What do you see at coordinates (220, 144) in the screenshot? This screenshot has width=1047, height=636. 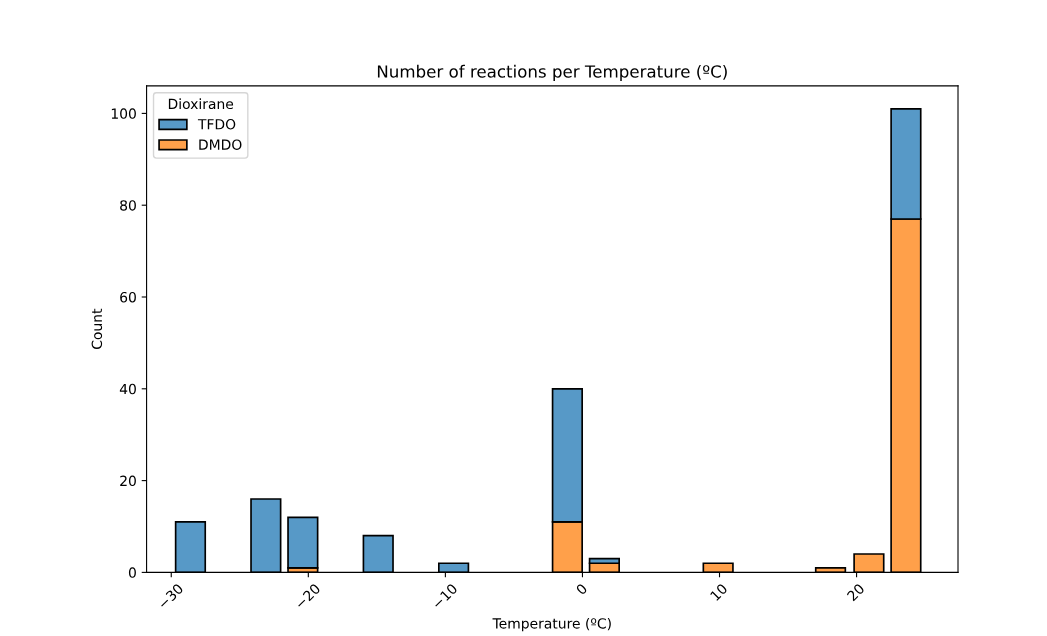 I see `legend-label: DMDO` at bounding box center [220, 144].